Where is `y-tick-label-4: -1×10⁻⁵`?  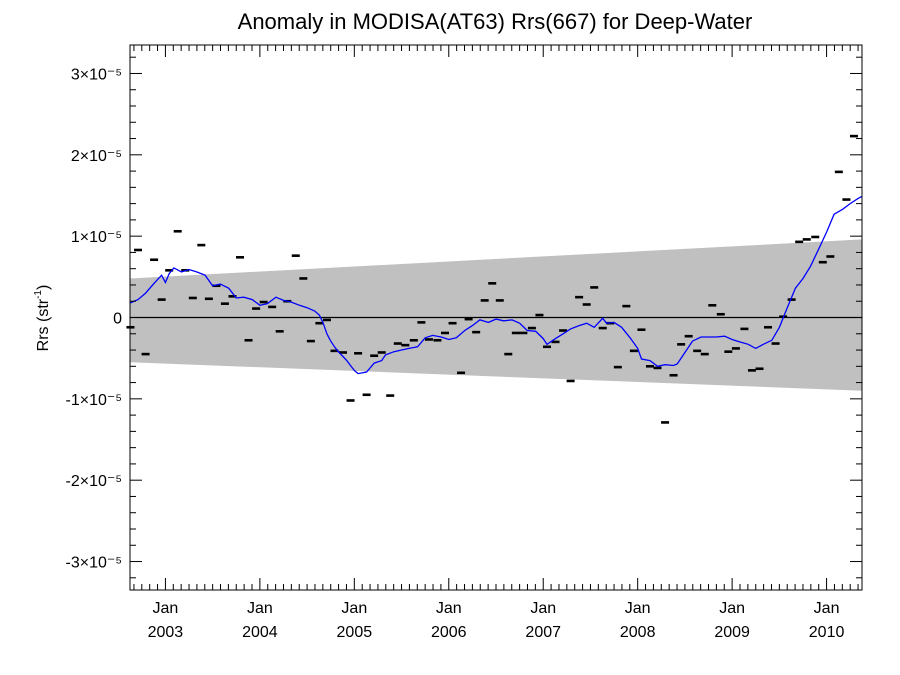 y-tick-label-4: -1×10⁻⁵ is located at coordinates (94, 400).